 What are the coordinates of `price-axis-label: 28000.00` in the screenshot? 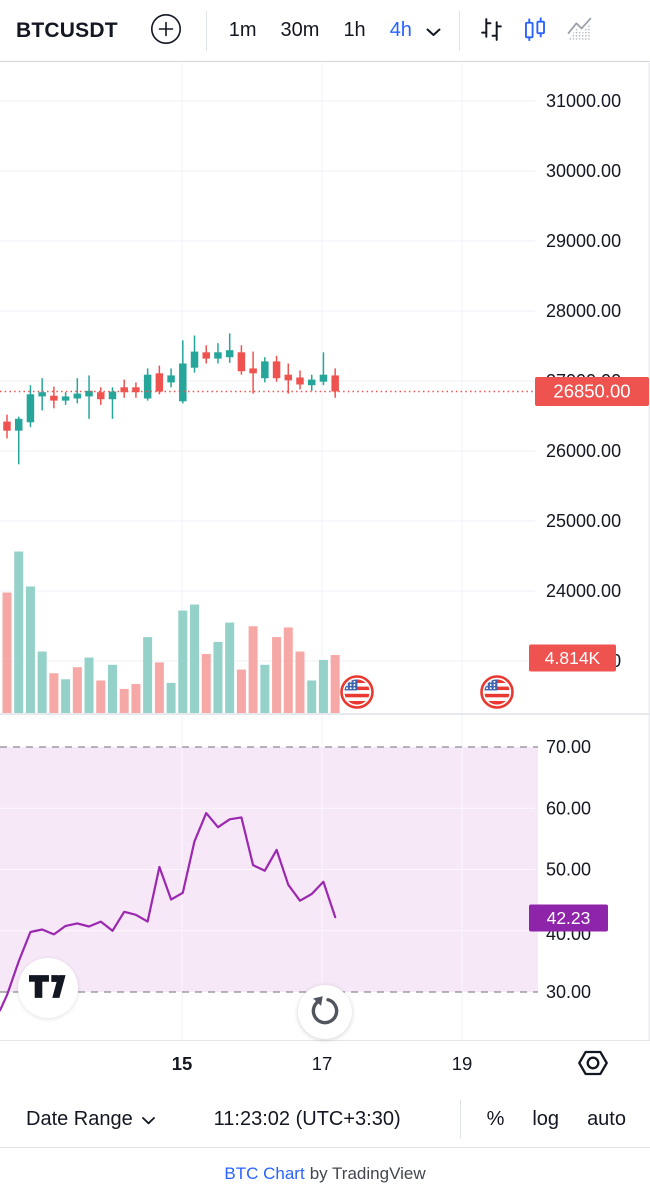 It's located at (583, 311).